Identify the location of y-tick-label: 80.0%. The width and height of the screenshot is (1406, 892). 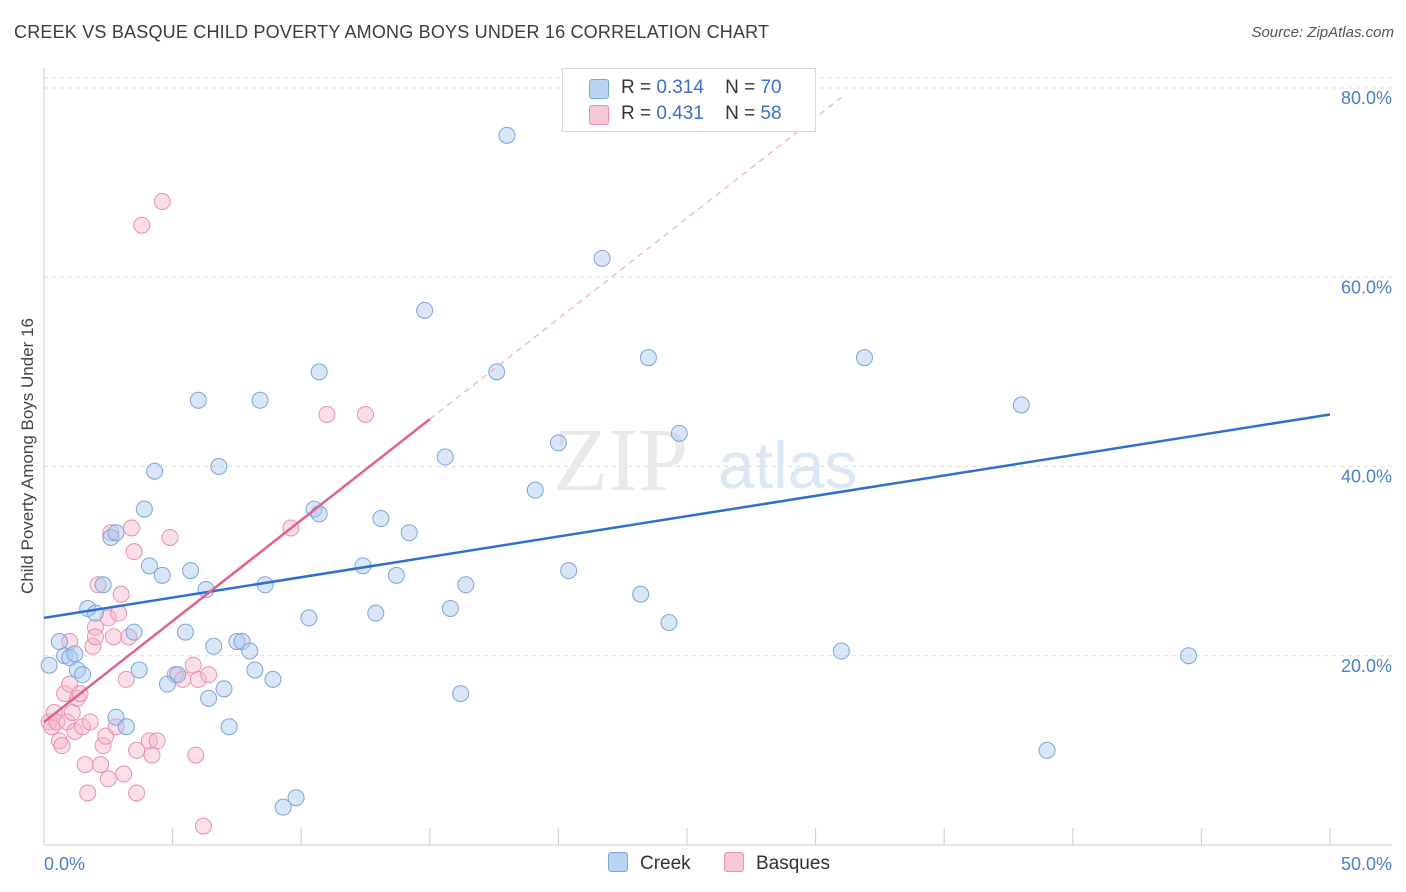
(1366, 98).